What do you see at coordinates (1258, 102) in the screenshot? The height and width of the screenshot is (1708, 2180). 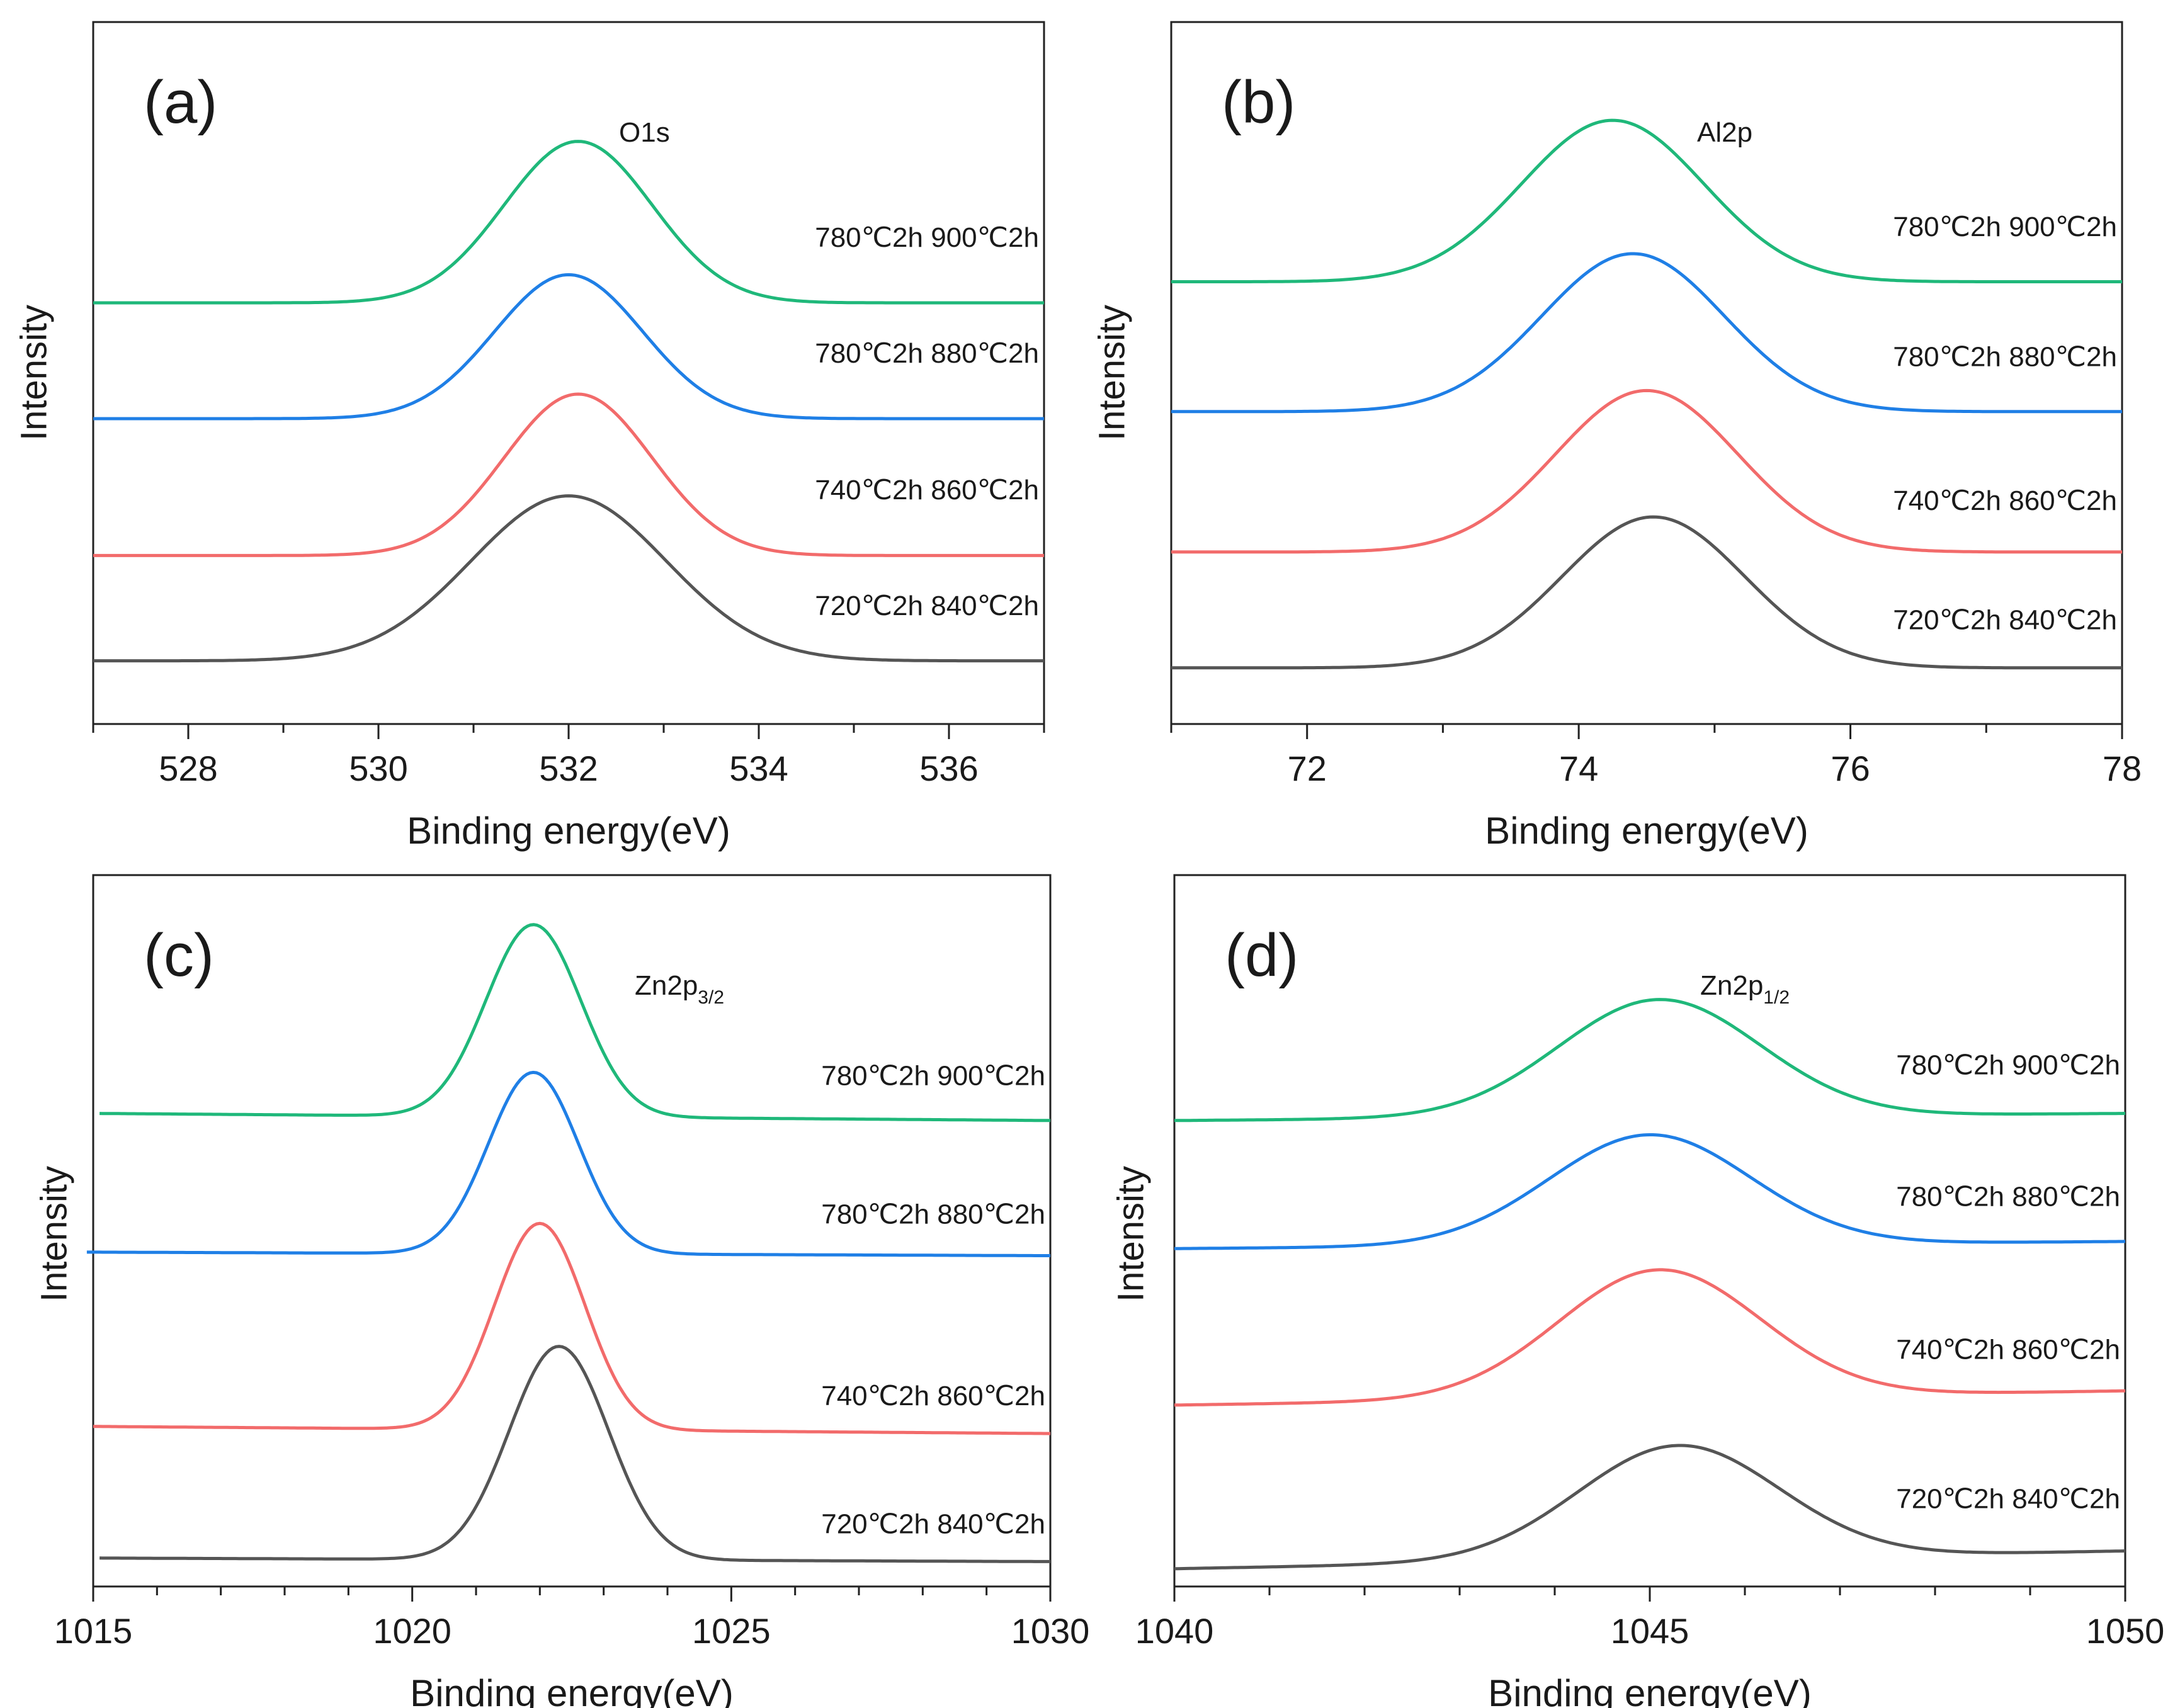 I see `panel-label: (b)` at bounding box center [1258, 102].